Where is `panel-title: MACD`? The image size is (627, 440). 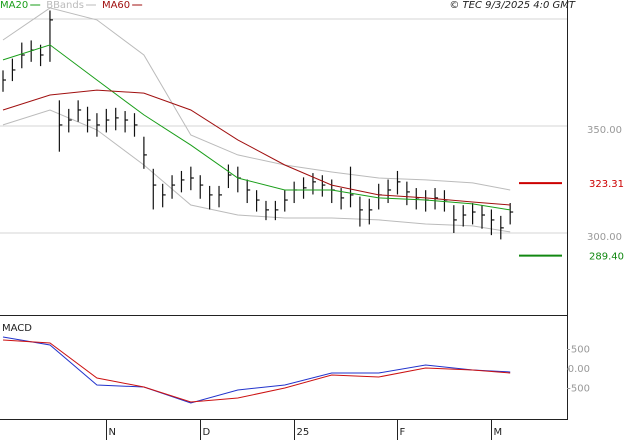 panel-title: MACD is located at coordinates (17, 328).